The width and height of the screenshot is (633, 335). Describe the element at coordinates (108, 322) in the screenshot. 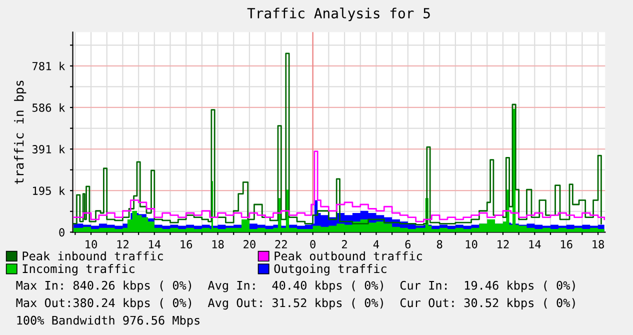

I see `text: 100% Bandwidth 976.56 Mbps` at that location.